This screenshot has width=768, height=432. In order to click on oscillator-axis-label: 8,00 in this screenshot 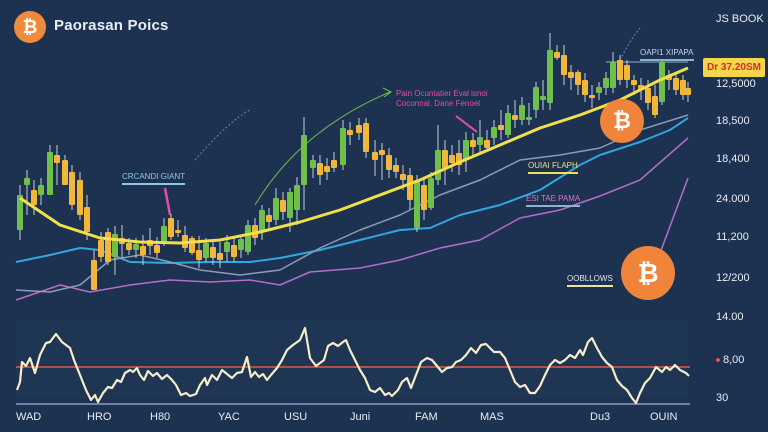, I will do `click(730, 360)`.